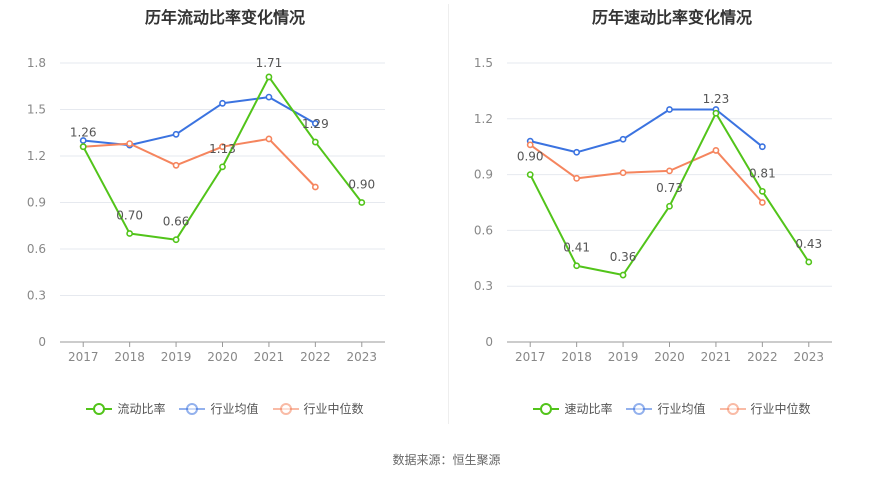 The height and width of the screenshot is (481, 893). Describe the element at coordinates (448, 214) in the screenshot. I see `divider` at that location.